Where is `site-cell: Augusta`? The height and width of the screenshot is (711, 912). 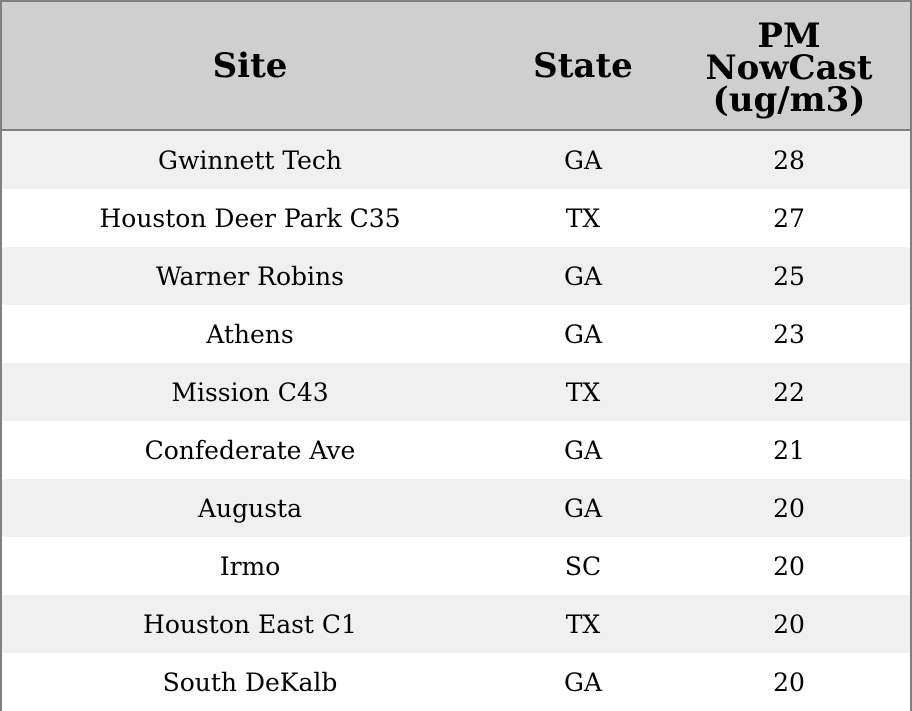 site-cell: Augusta is located at coordinates (250, 508).